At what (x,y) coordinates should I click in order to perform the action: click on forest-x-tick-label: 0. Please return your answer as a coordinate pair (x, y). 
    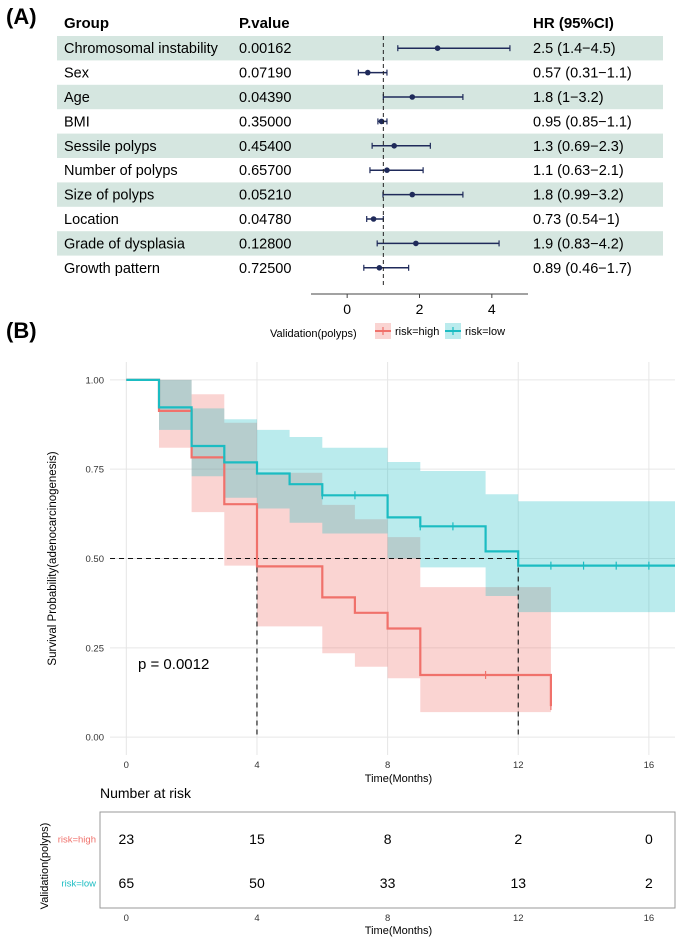
    Looking at the image, I should click on (347, 309).